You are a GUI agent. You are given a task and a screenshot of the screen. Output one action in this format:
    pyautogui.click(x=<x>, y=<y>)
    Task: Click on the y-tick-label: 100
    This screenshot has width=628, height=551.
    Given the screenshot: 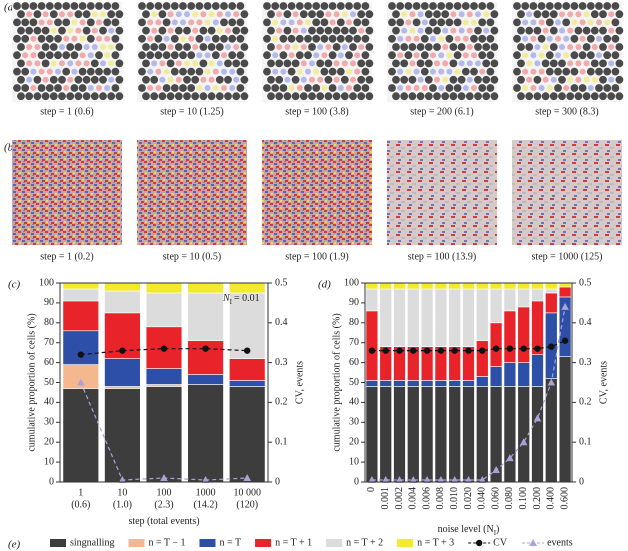 What is the action you would take?
    pyautogui.click(x=46, y=282)
    